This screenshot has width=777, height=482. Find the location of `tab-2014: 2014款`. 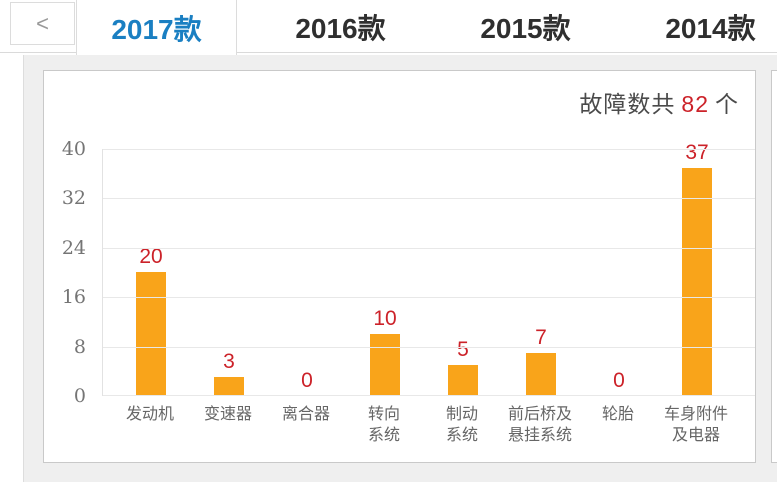

tab-2014: 2014款 is located at coordinates (710, 28).